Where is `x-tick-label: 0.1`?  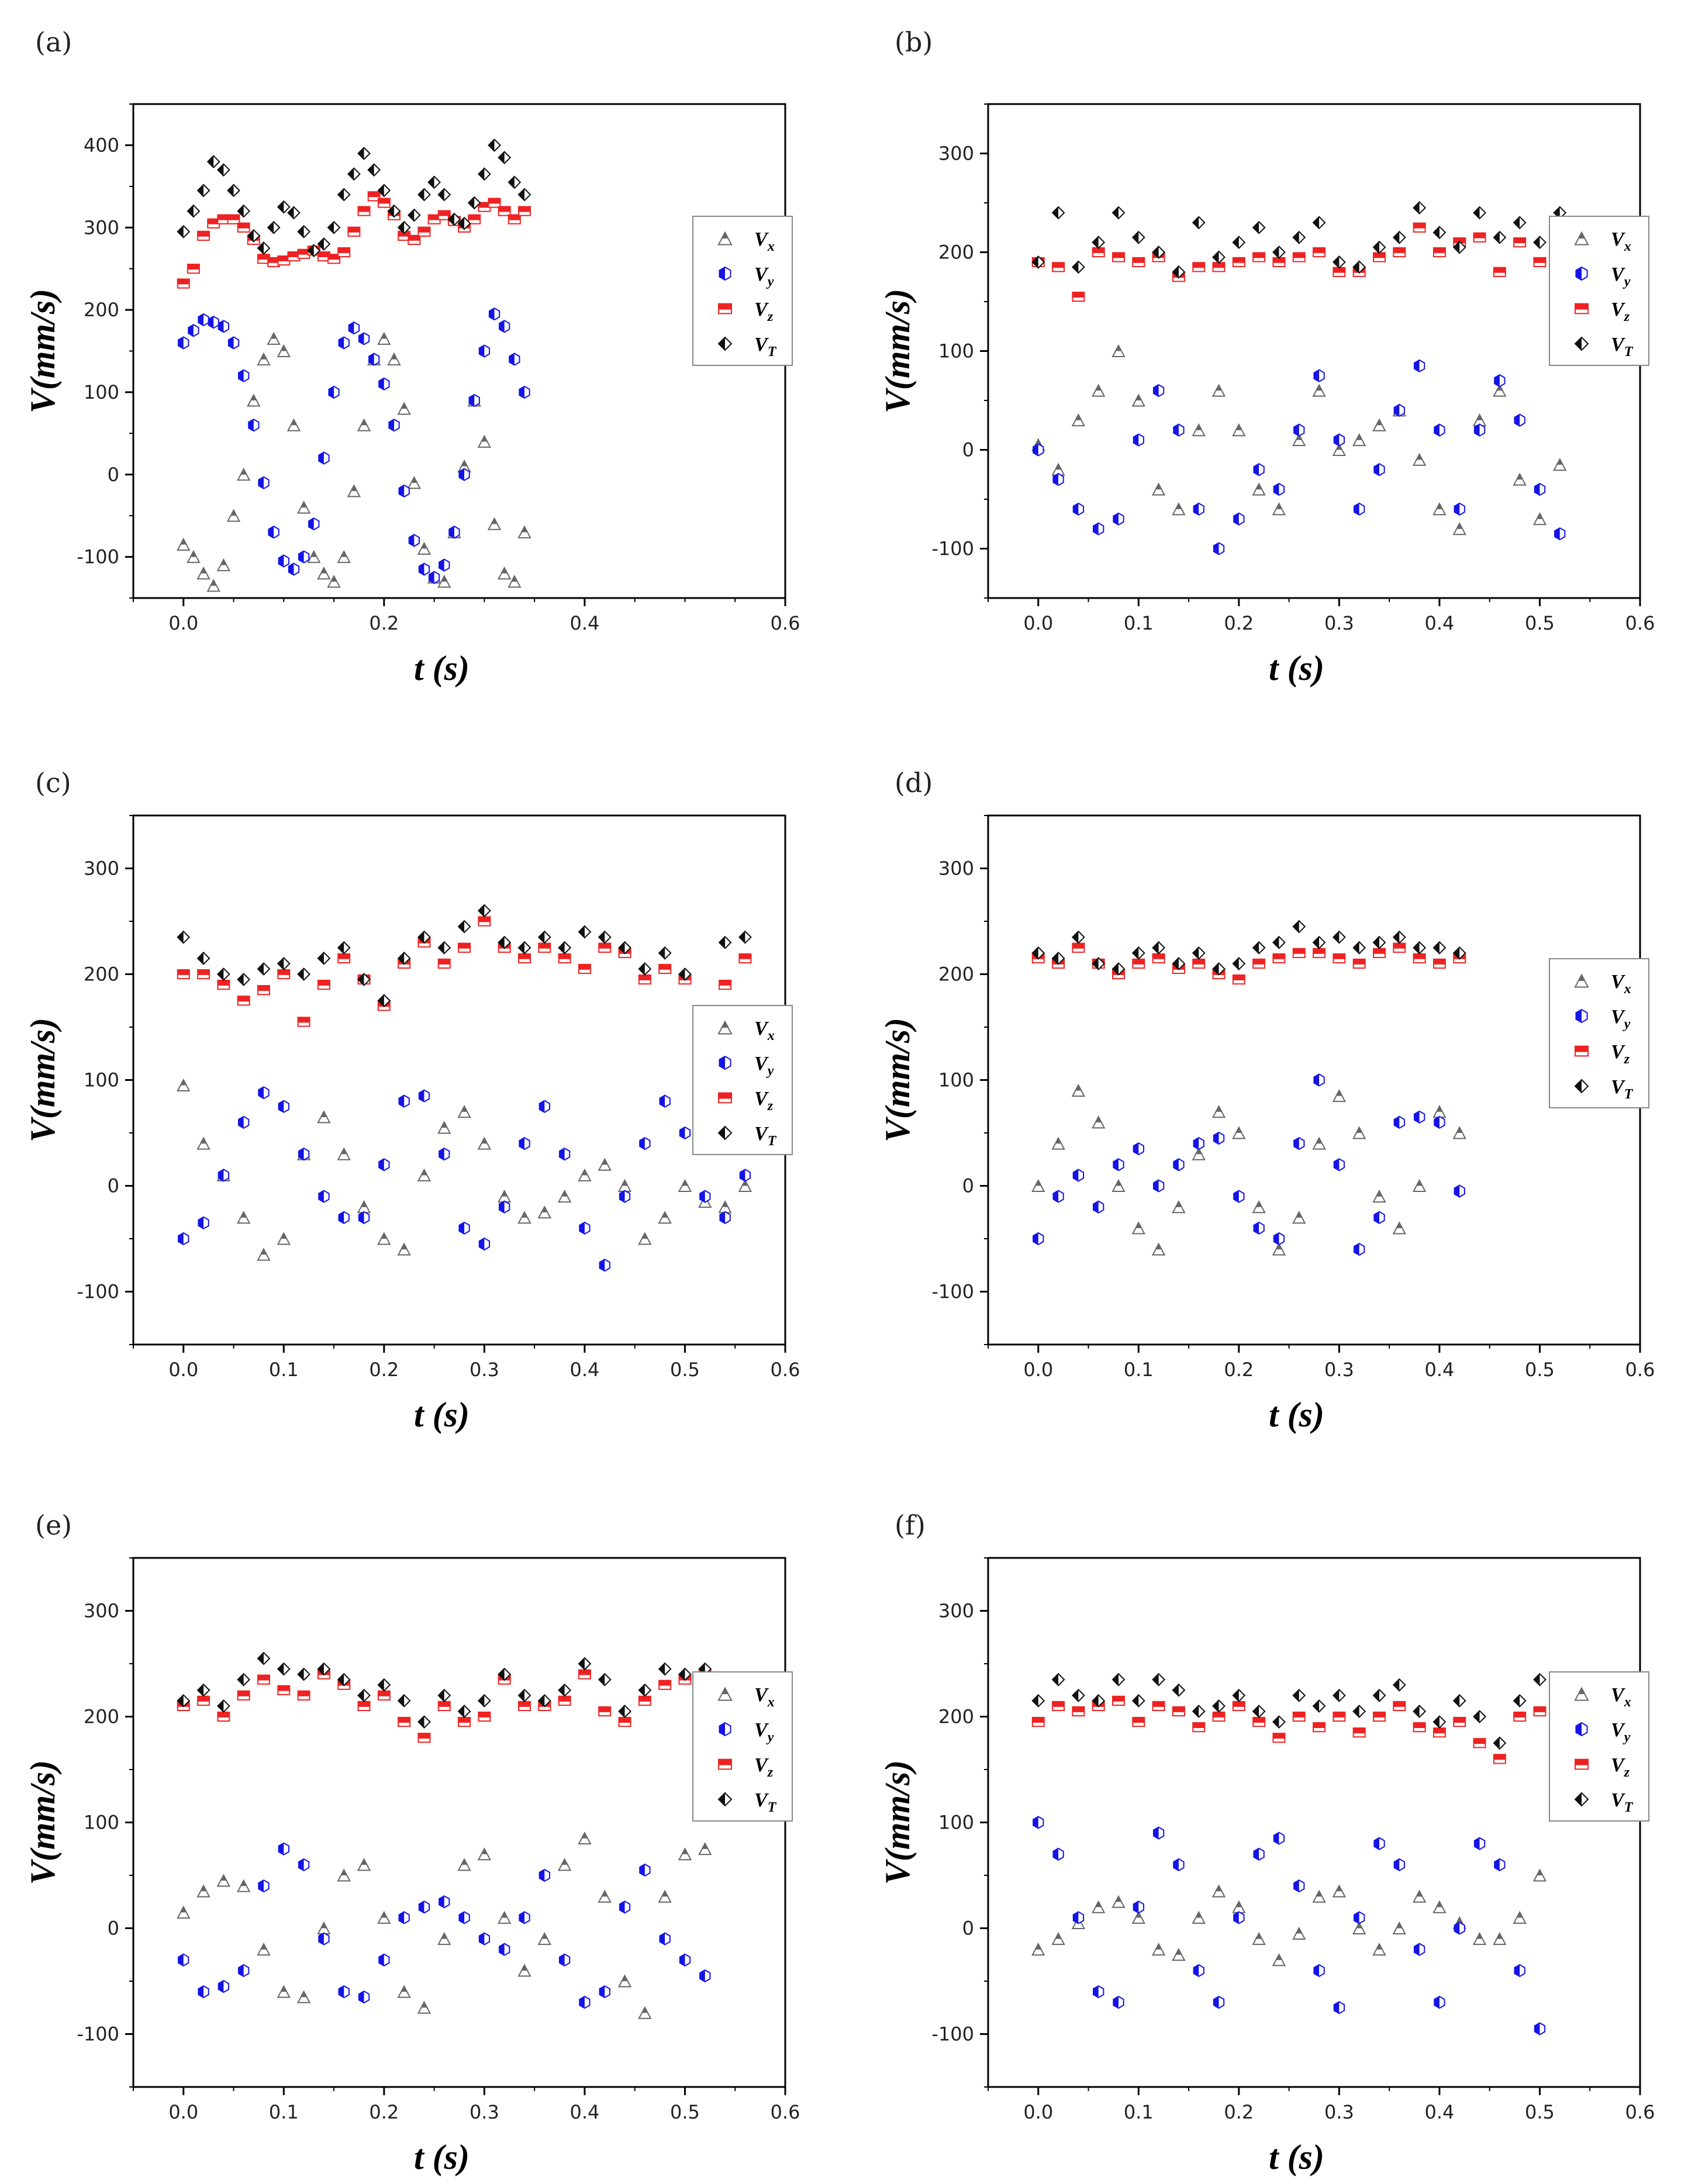
x-tick-label: 0.1 is located at coordinates (284, 2112).